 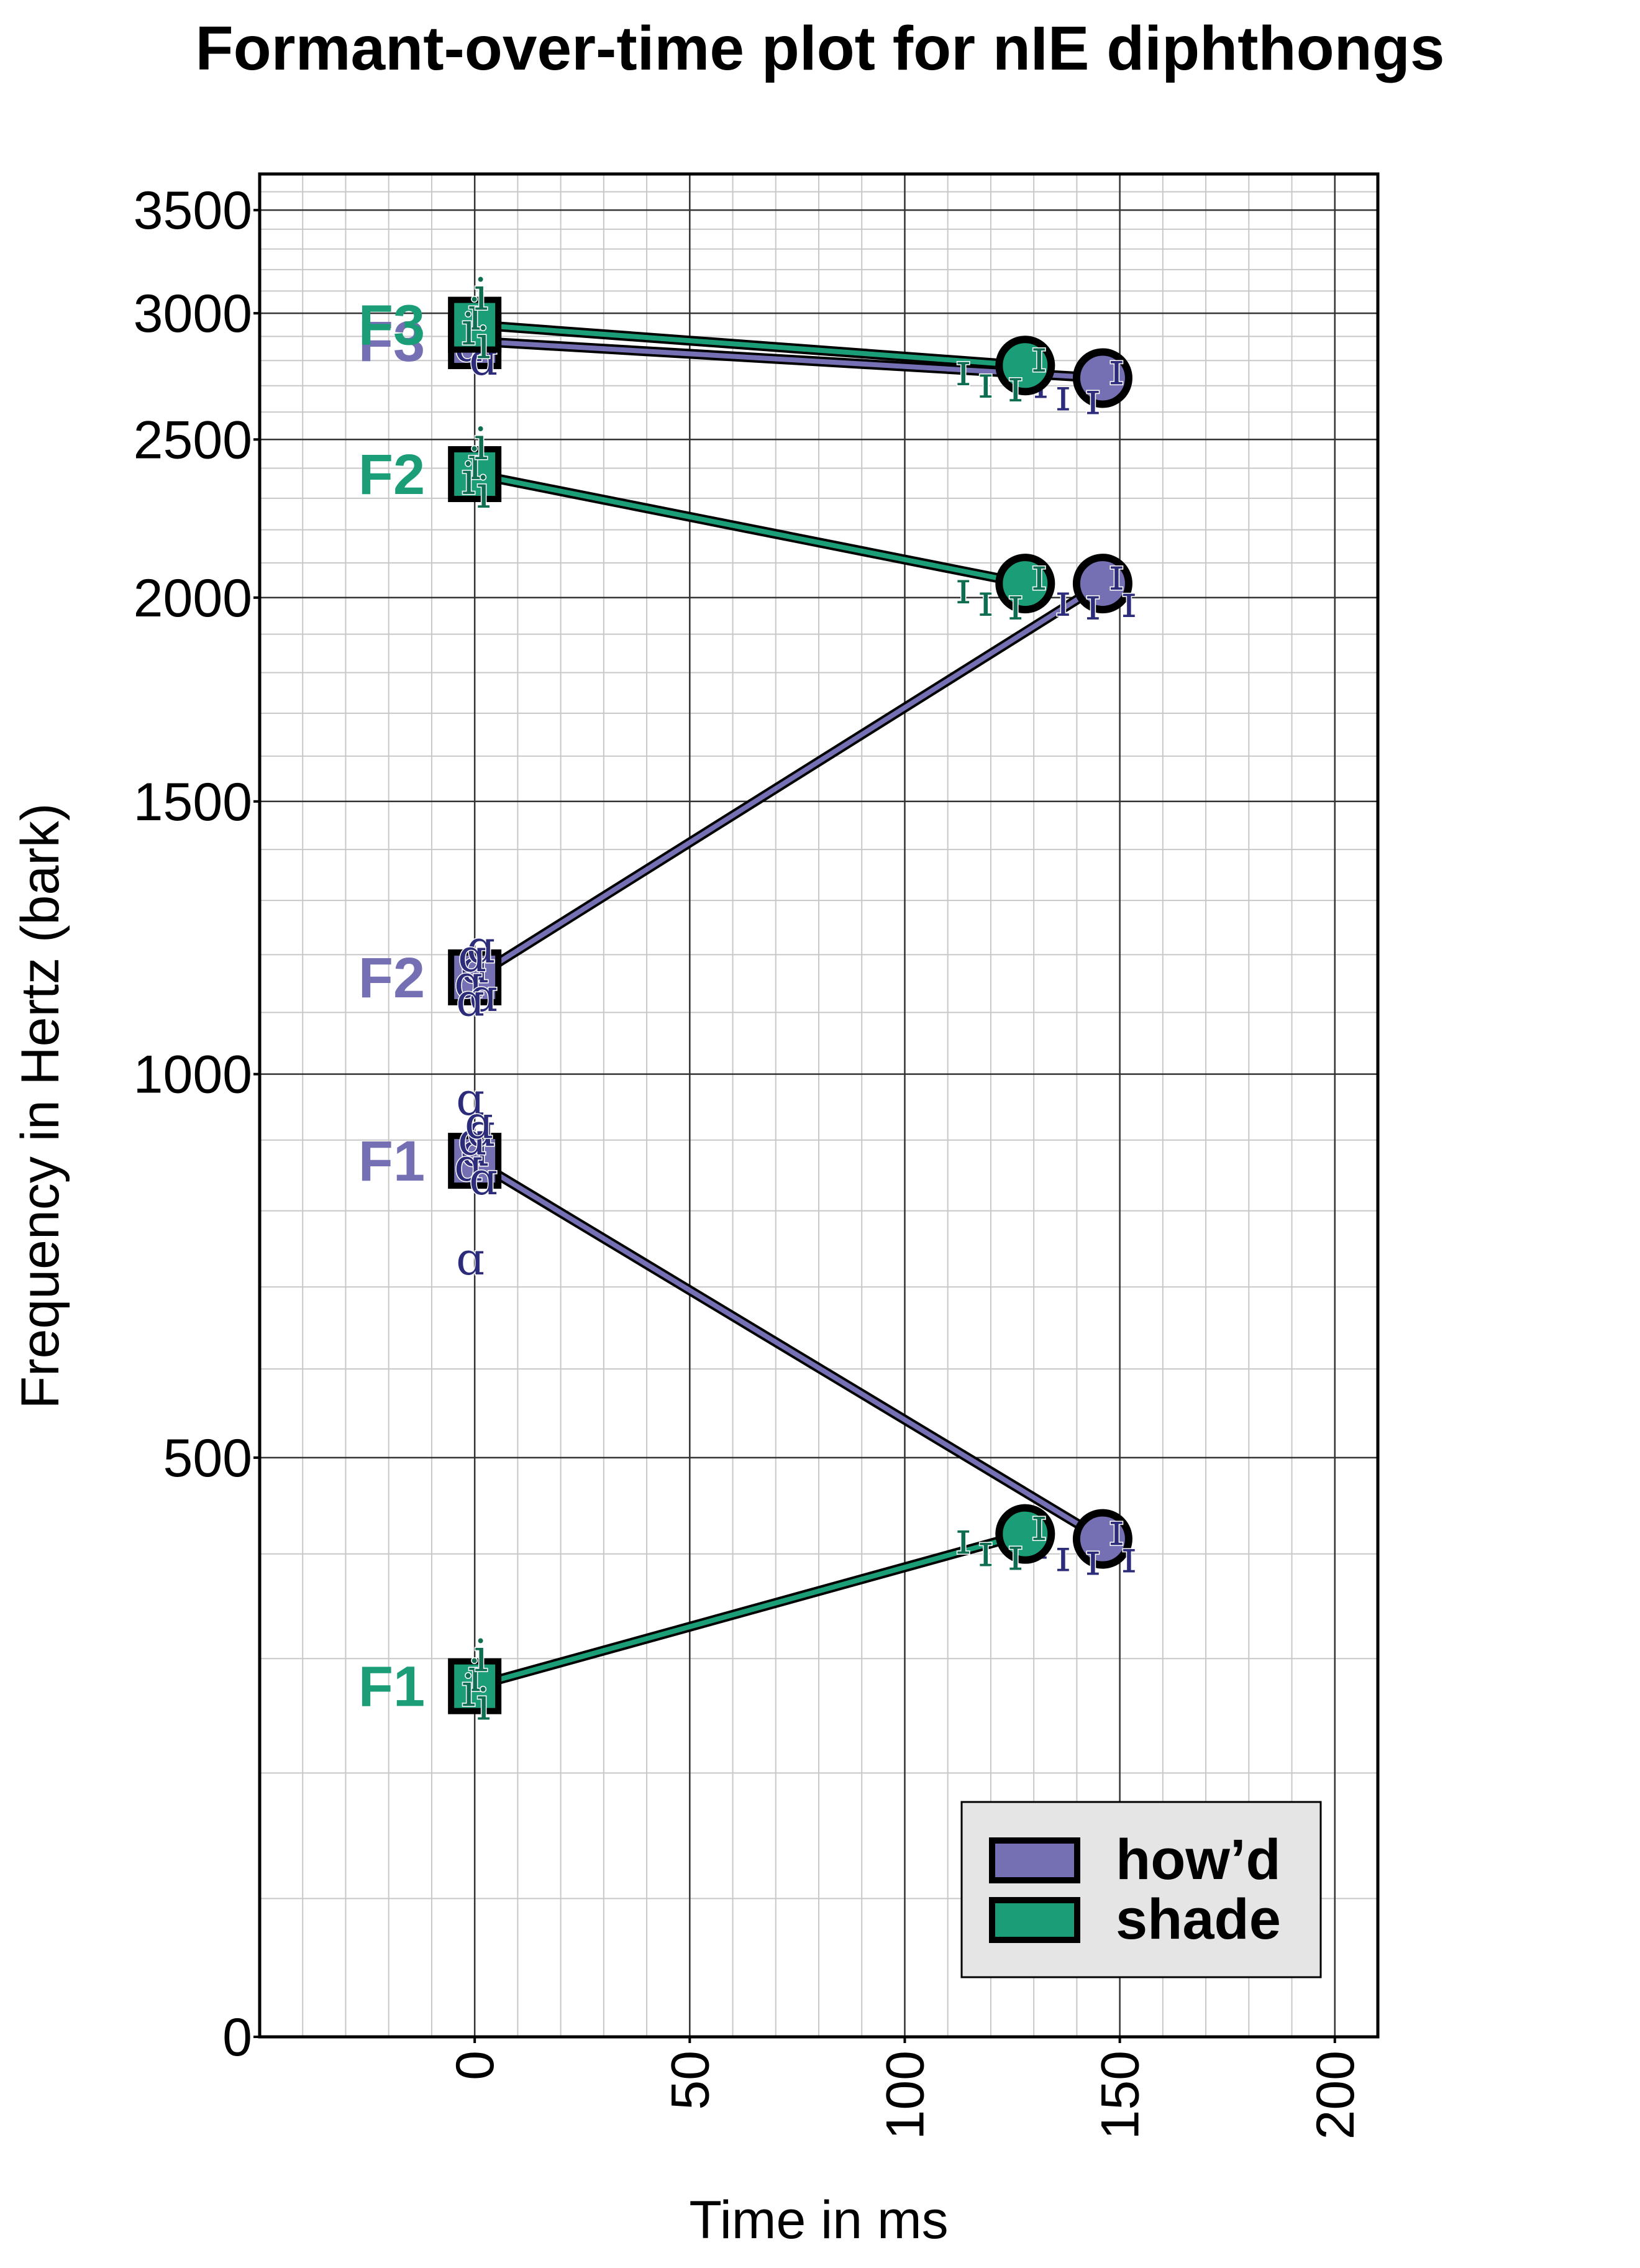 I want to click on y-tick-label: 2500, so click(x=193, y=440).